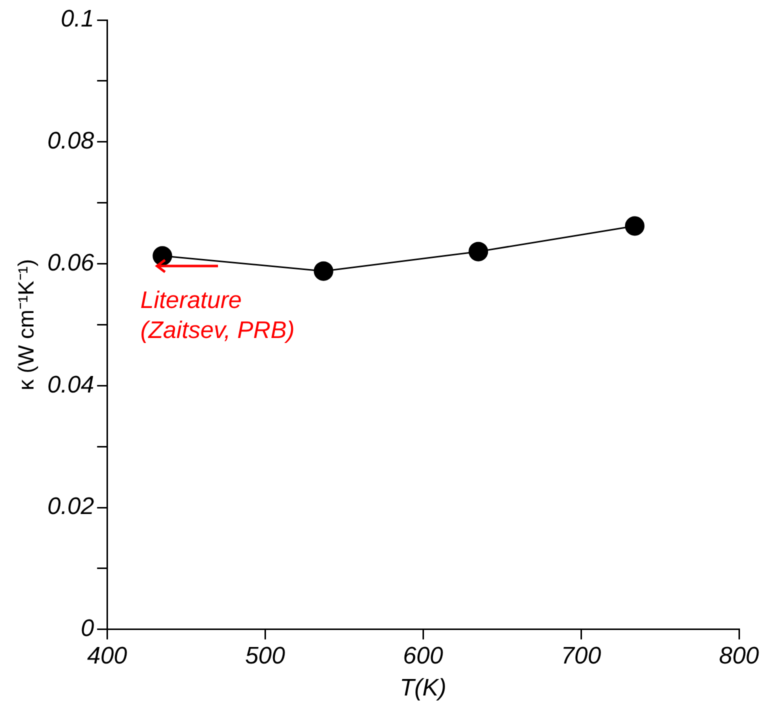  I want to click on y-tick-label: 0.1, so click(77, 19).